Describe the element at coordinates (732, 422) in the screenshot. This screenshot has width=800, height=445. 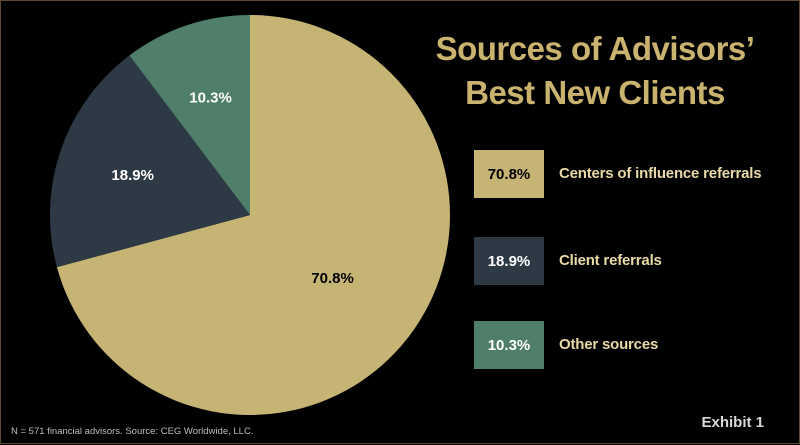
I see `exhibit-label: Exhibit 1` at that location.